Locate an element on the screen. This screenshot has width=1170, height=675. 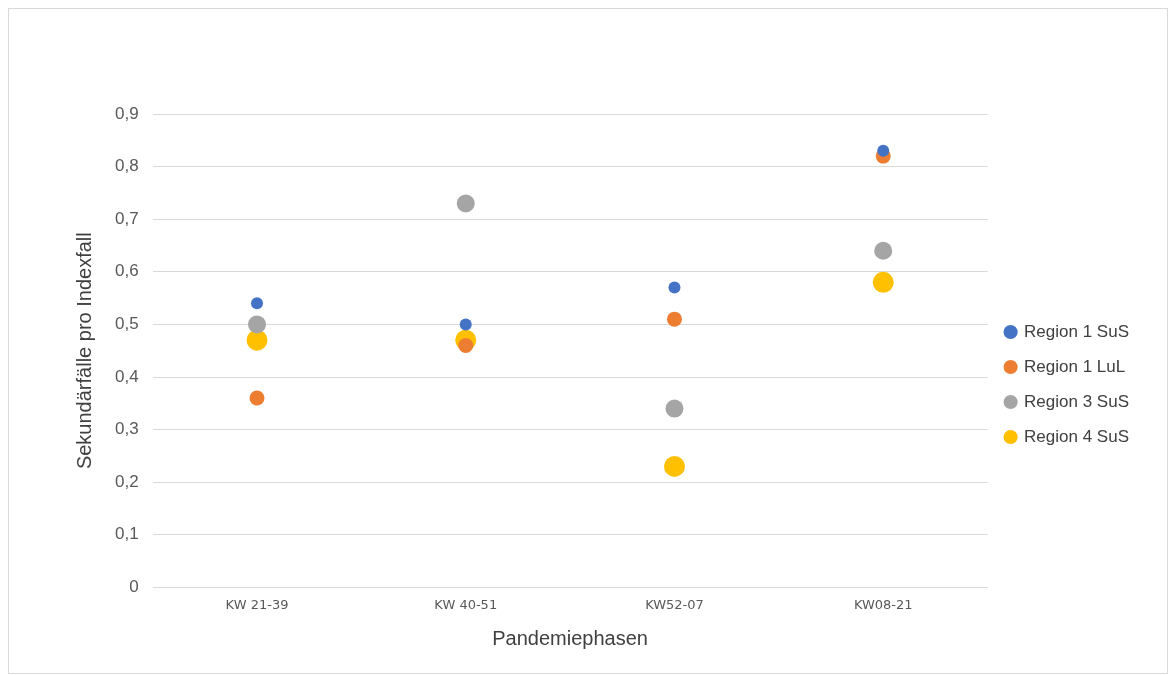
x-tick-label: KW 40-51 is located at coordinates (466, 604).